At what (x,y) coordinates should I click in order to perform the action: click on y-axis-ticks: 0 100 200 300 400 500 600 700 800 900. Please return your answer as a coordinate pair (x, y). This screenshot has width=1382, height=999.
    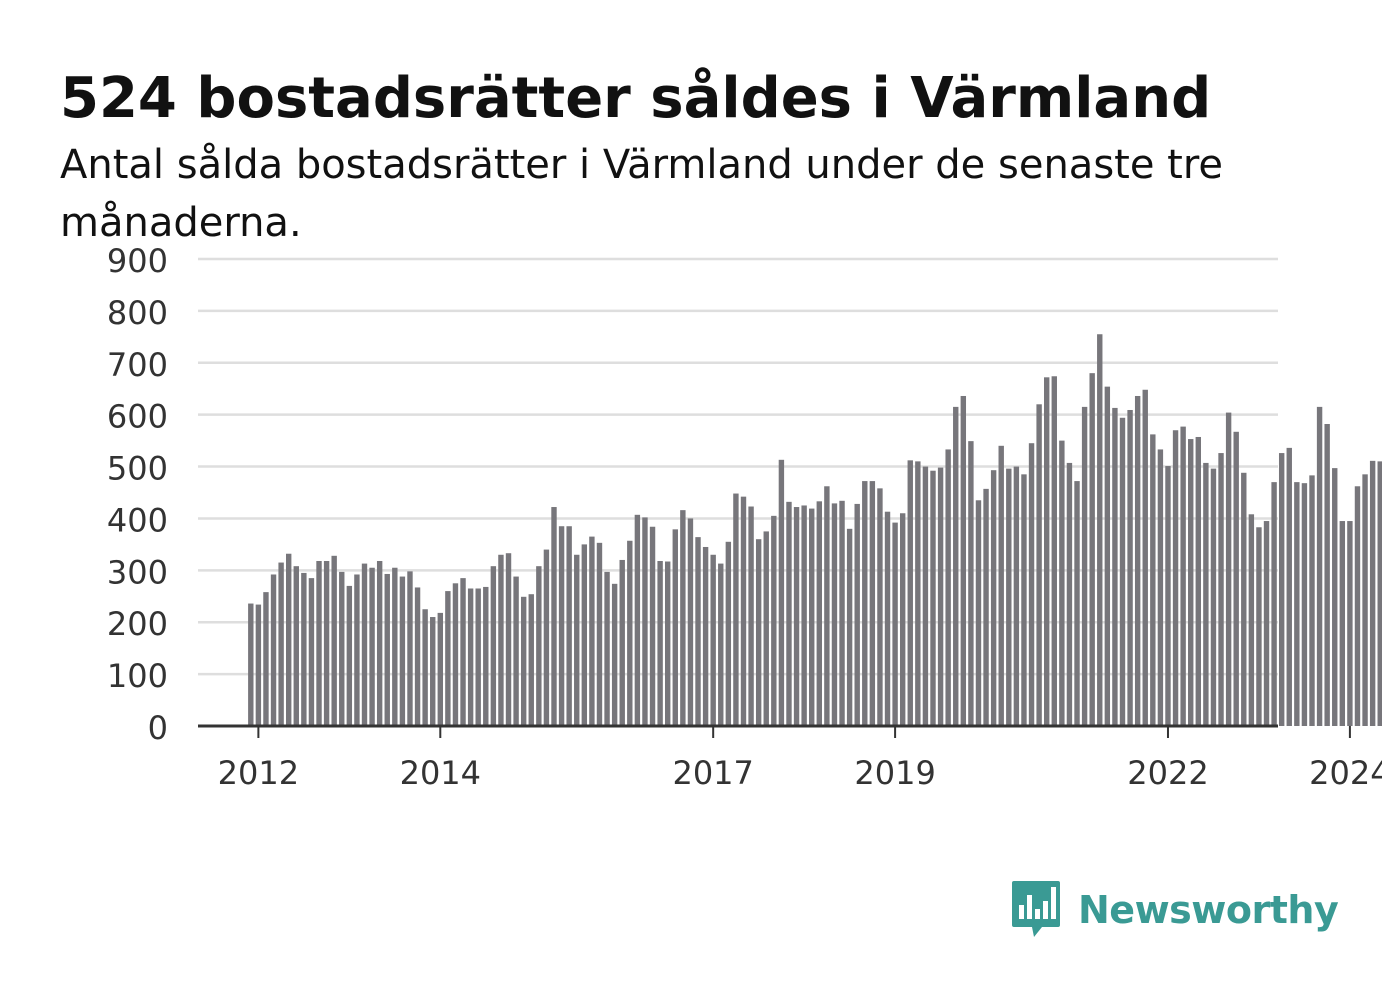
    Looking at the image, I should click on (137, 494).